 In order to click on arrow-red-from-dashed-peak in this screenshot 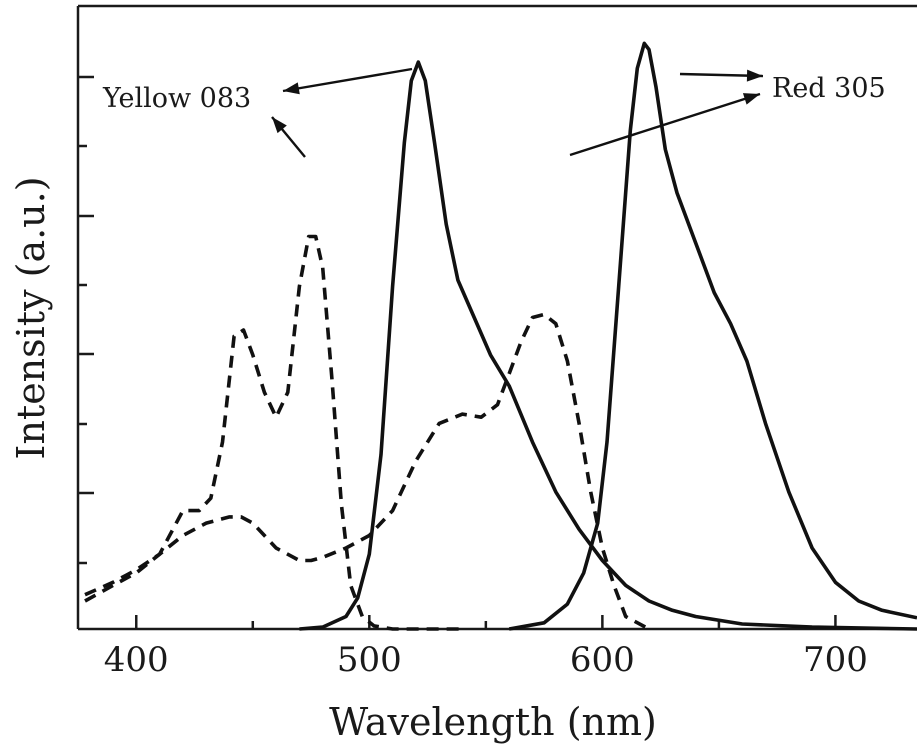, I will do `click(665, 124)`.